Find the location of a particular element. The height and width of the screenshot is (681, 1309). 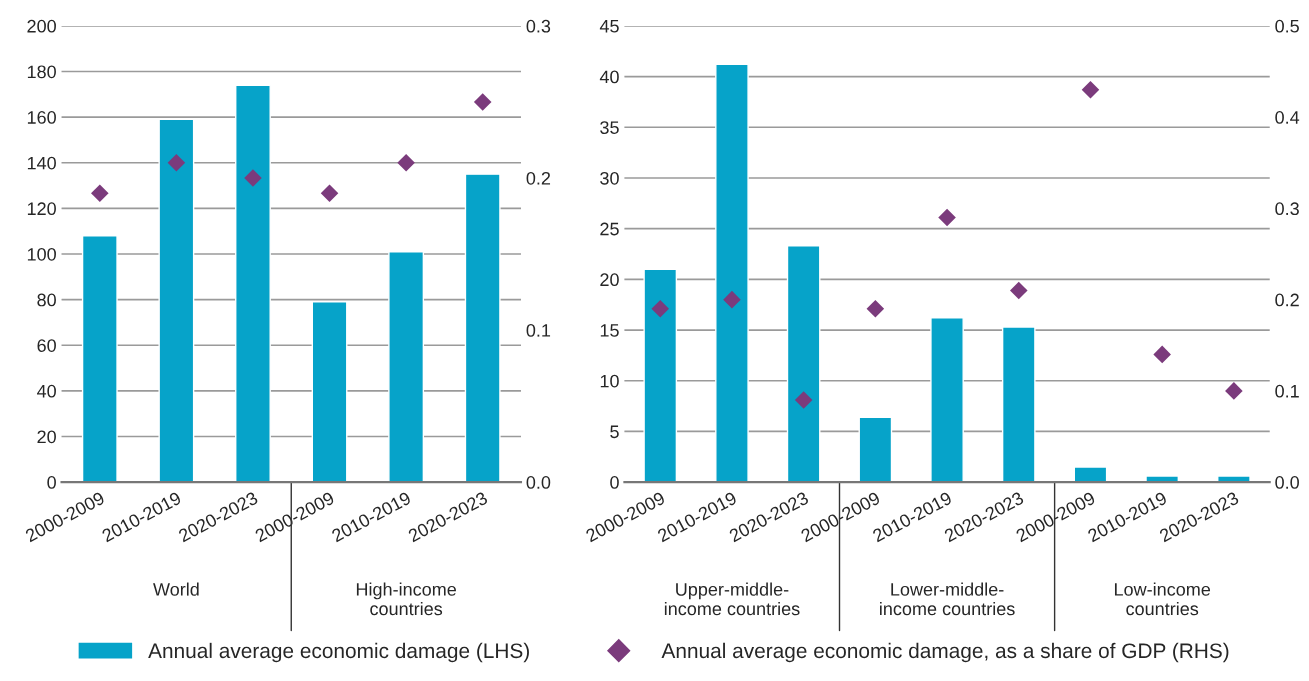

y-tick-label: 100 is located at coordinates (41, 254).